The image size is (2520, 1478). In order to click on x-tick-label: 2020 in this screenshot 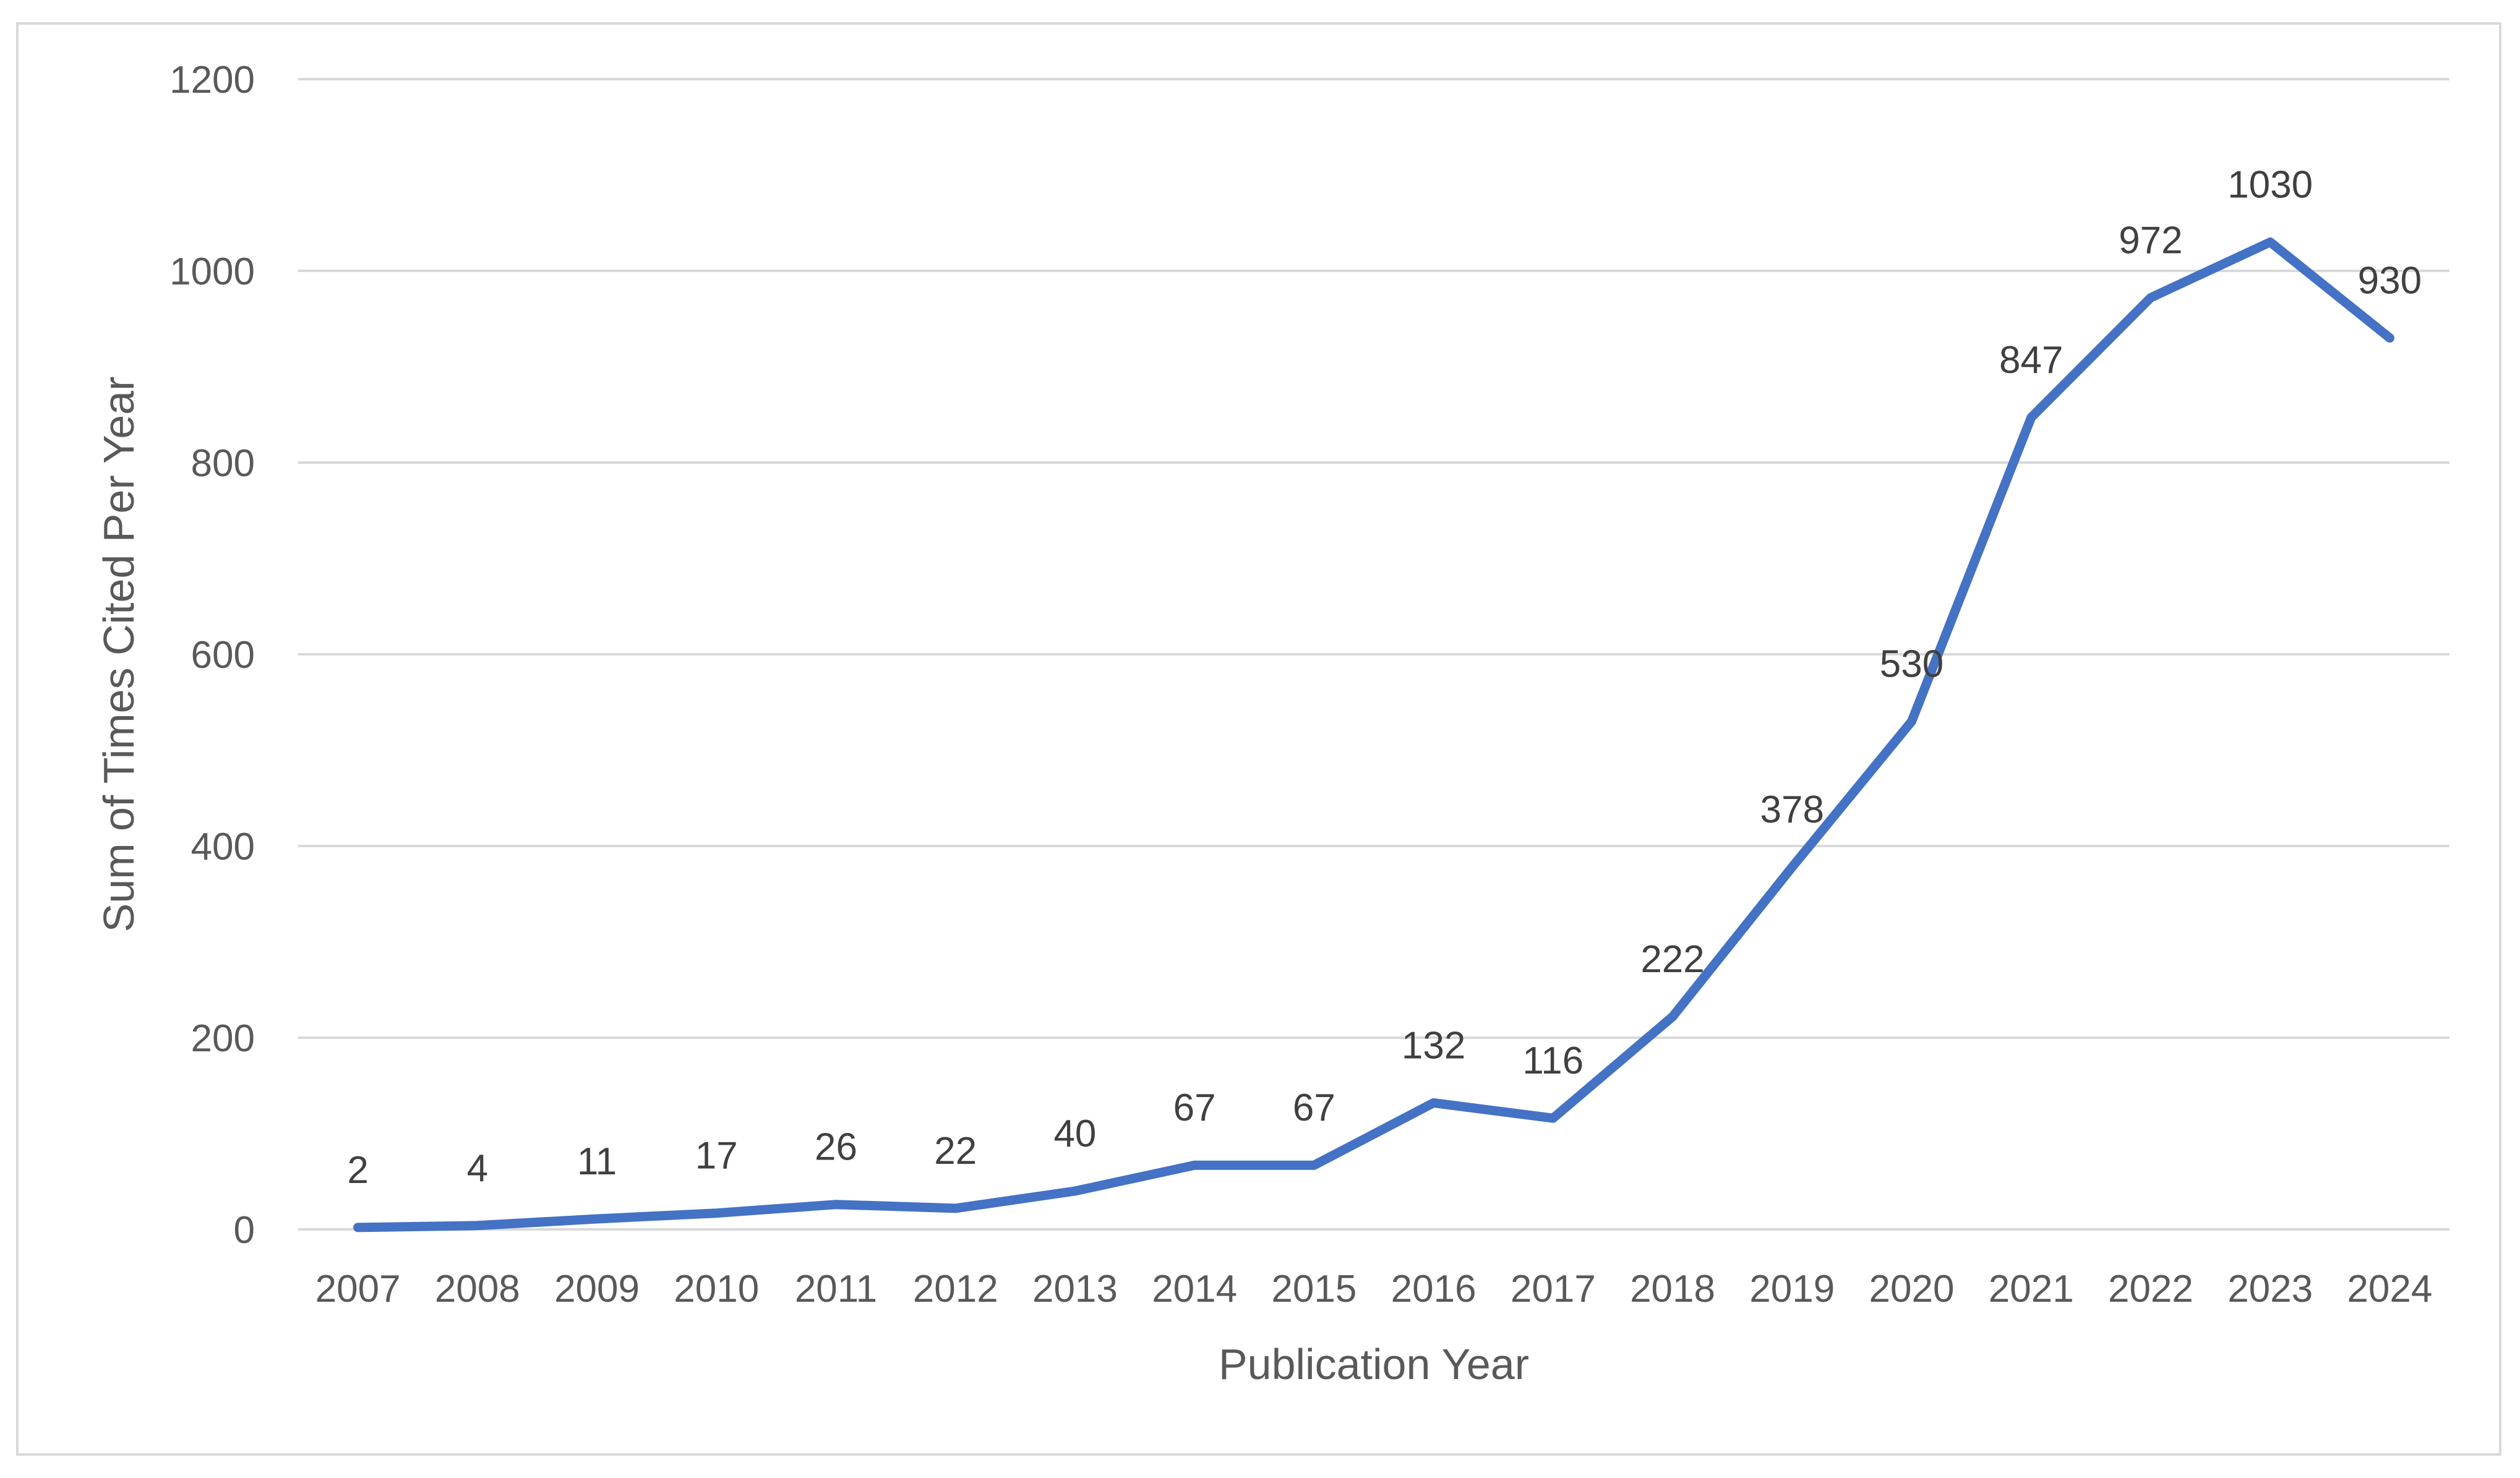, I will do `click(1912, 1289)`.